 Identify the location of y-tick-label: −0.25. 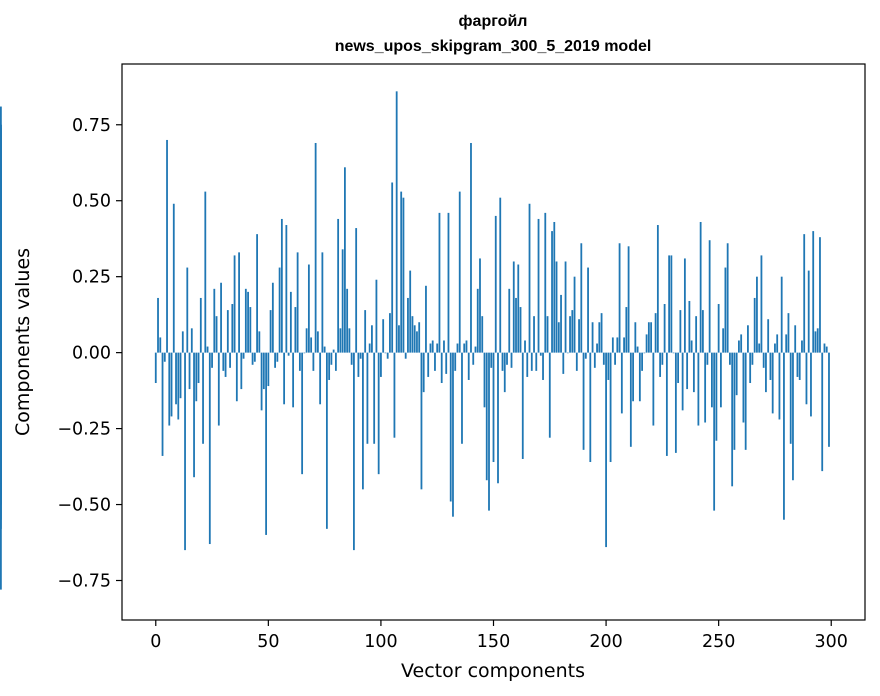
(84, 430).